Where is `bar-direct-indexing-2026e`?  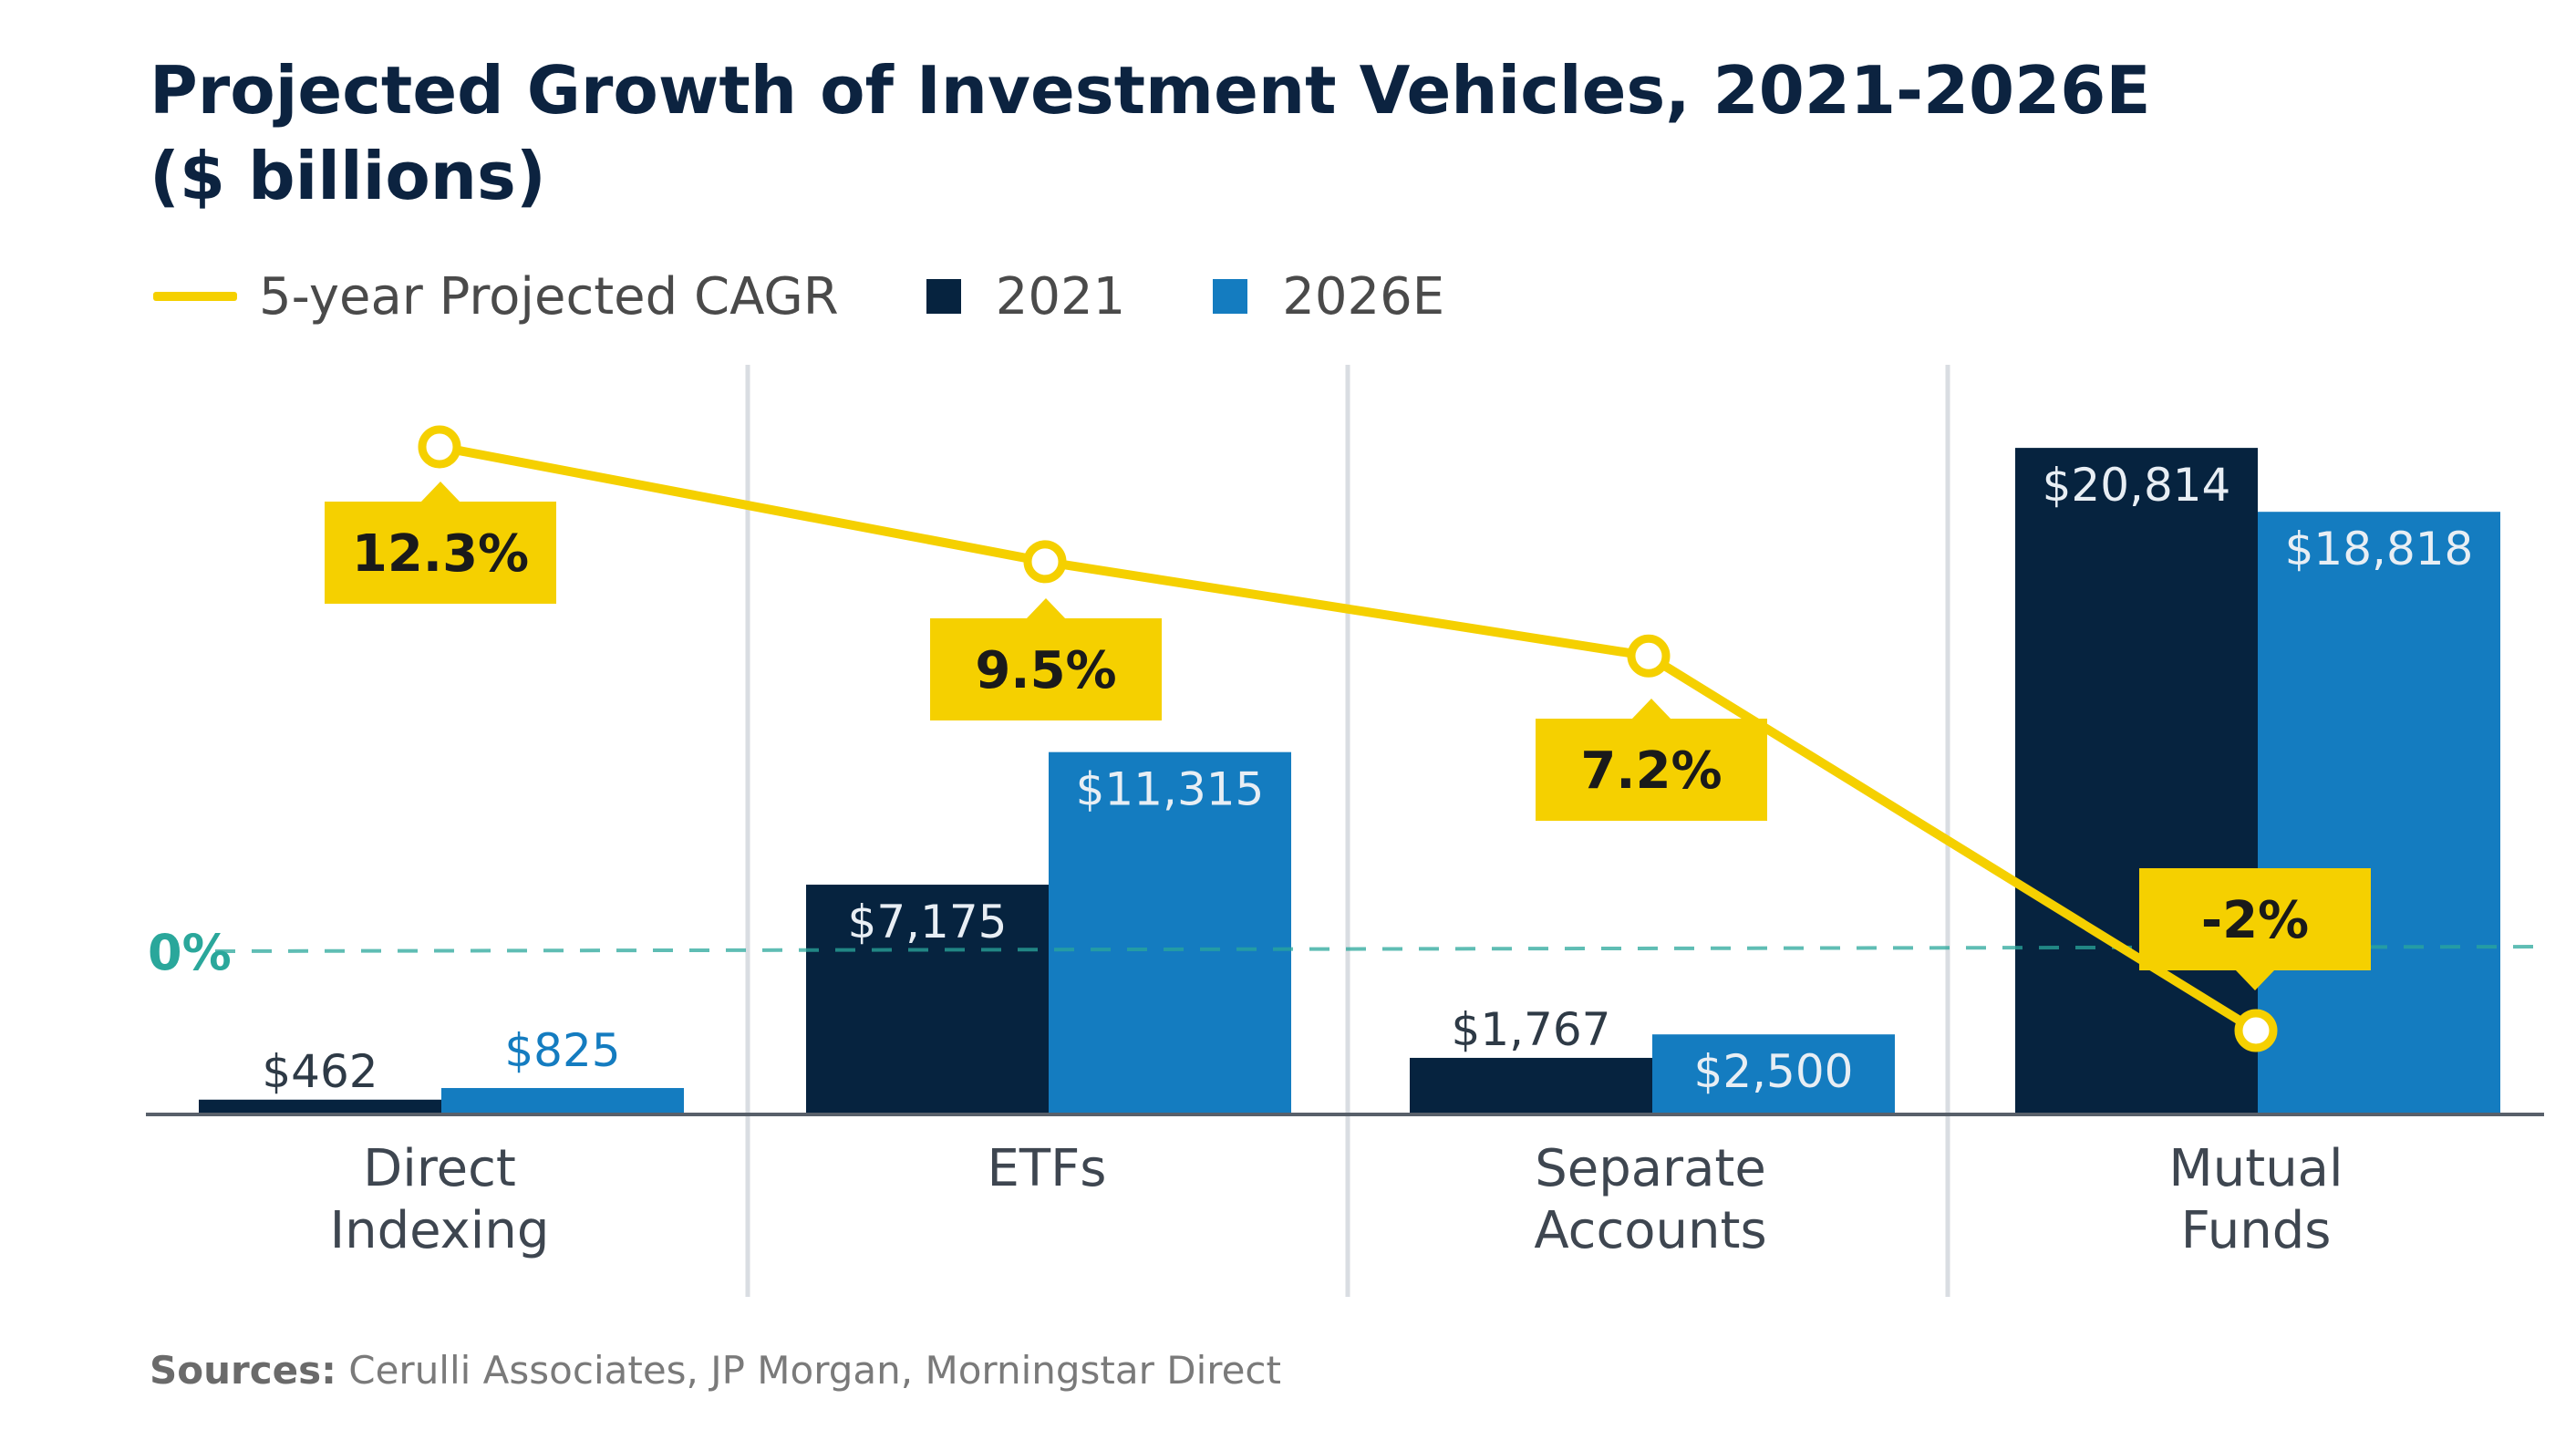
bar-direct-indexing-2026e is located at coordinates (562, 1101).